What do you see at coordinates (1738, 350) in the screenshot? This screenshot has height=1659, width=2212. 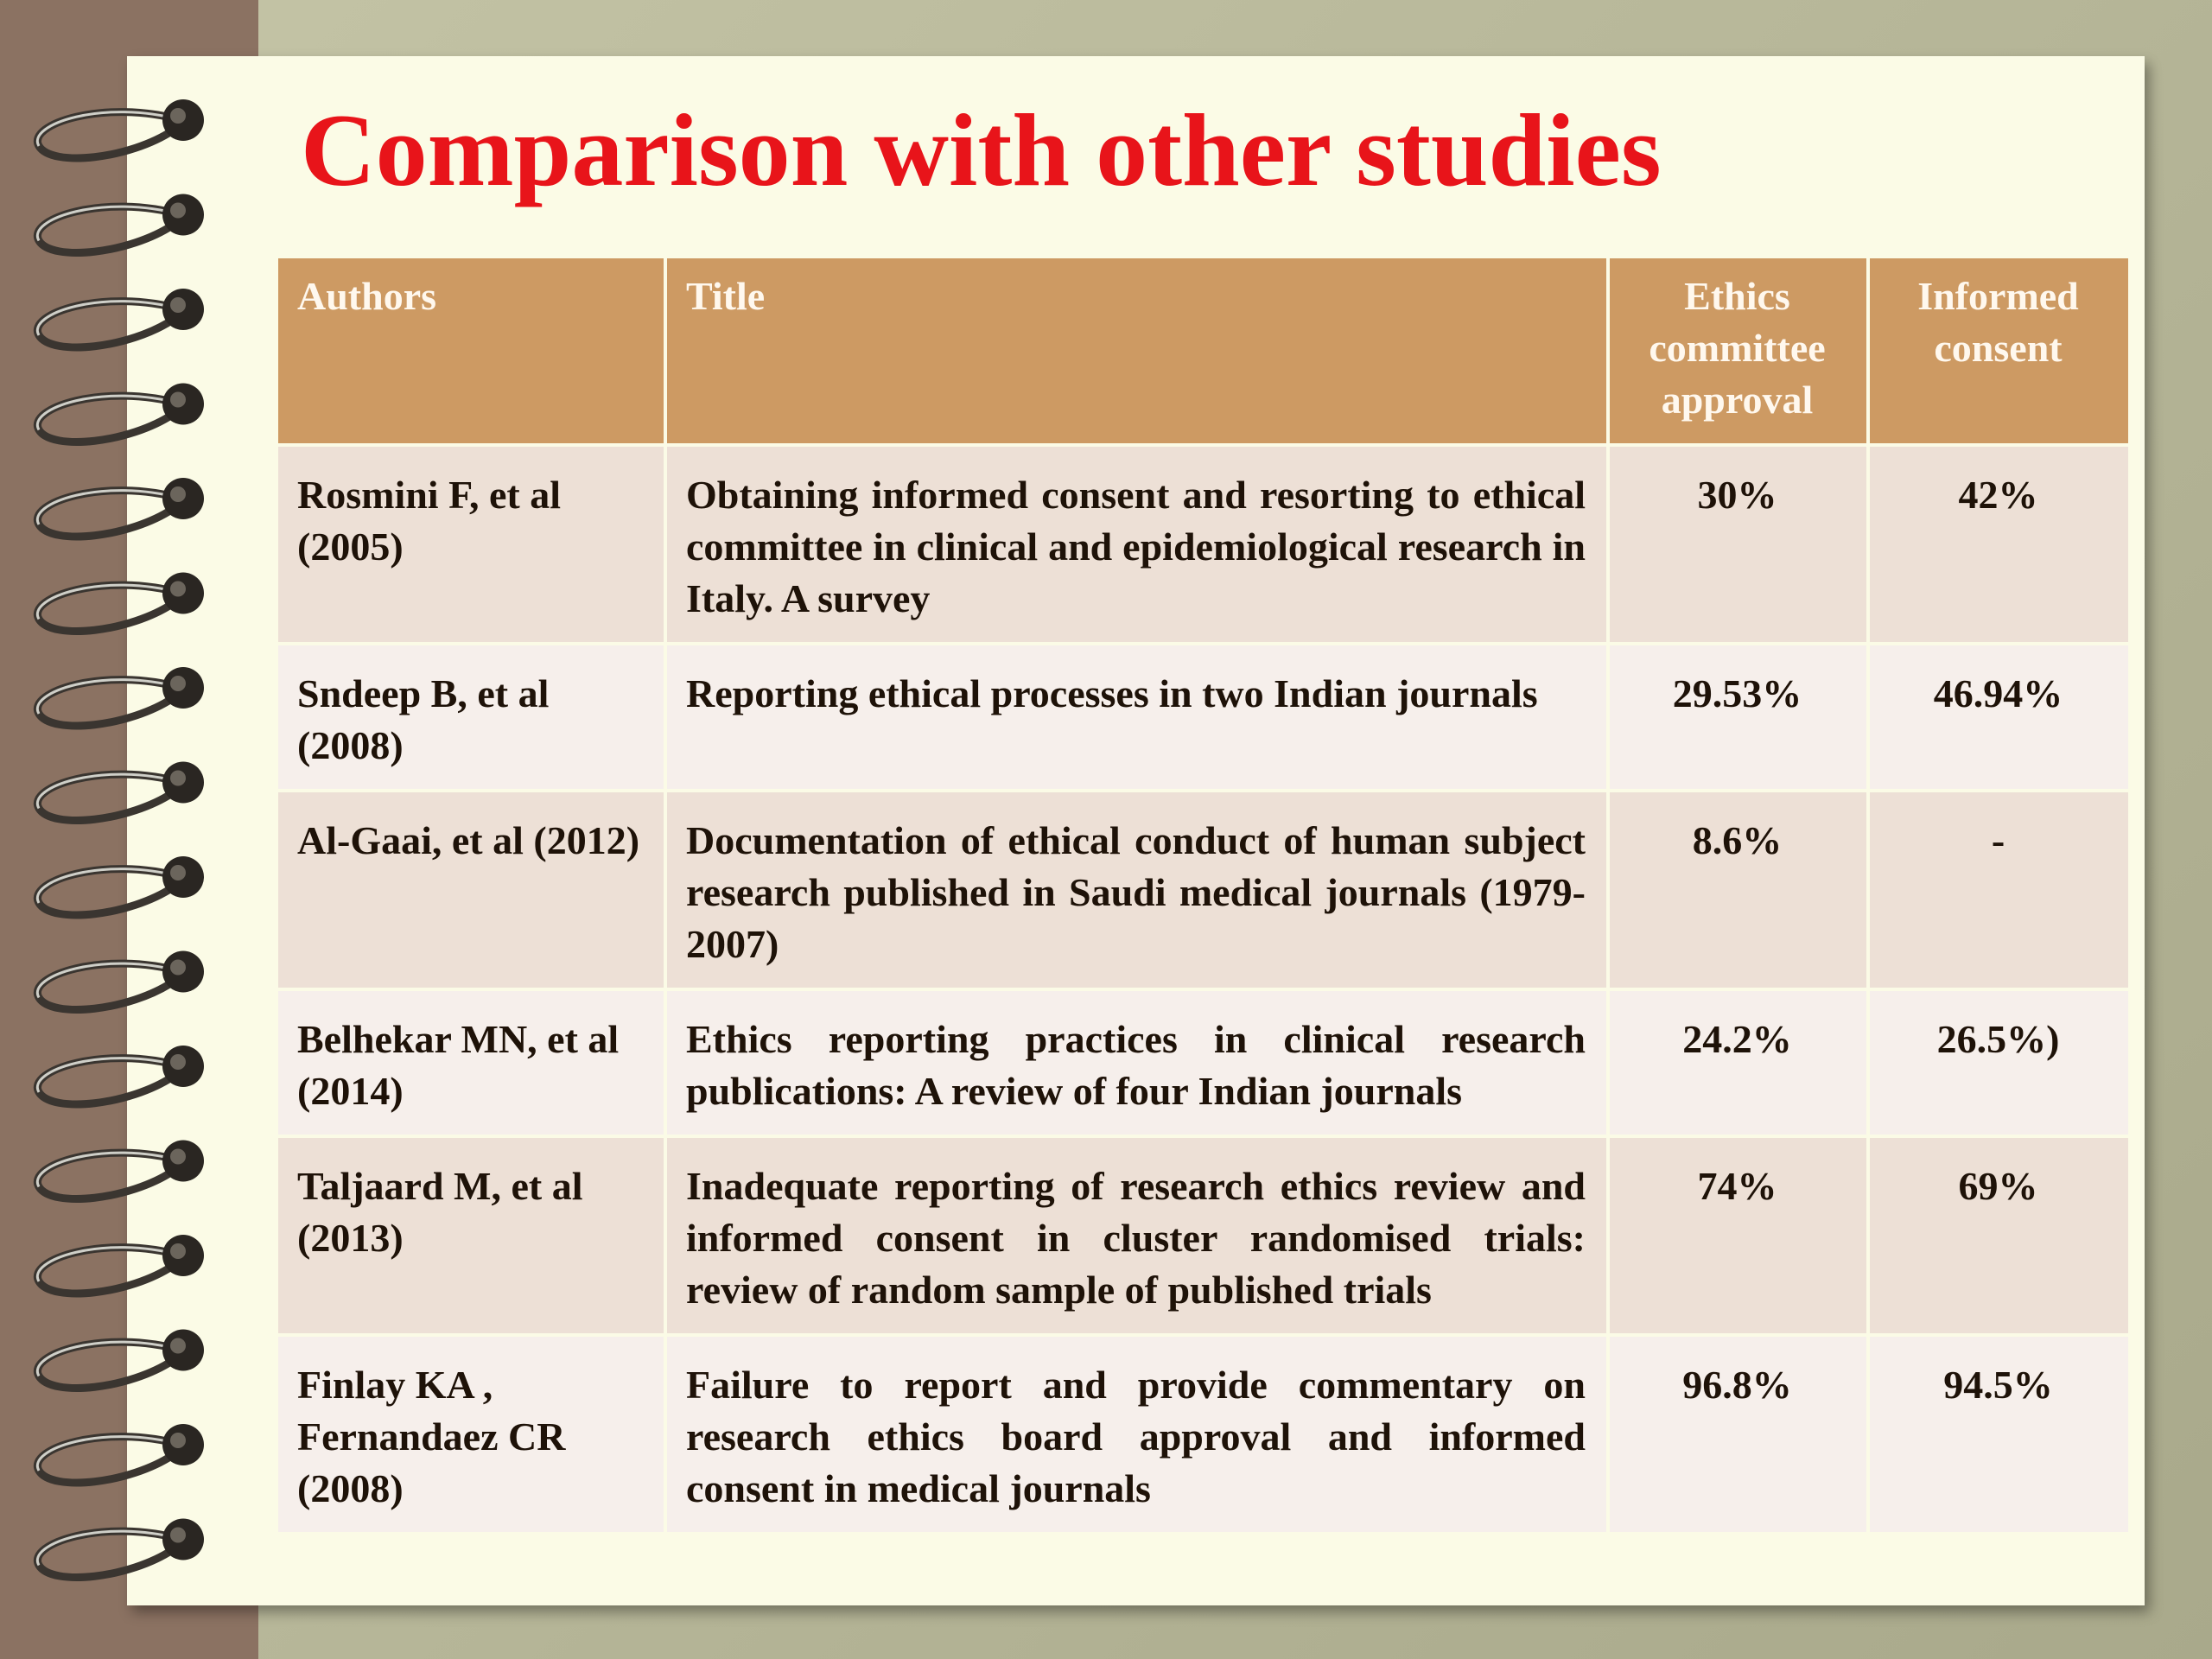 I see `header-cell: Ethics committee approval` at bounding box center [1738, 350].